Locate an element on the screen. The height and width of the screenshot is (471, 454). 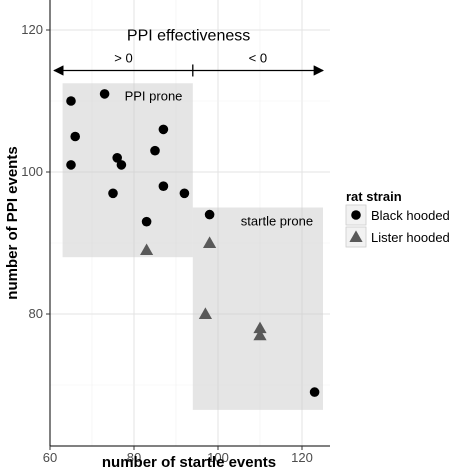
x-tick-label: 120 is located at coordinates (302, 457).